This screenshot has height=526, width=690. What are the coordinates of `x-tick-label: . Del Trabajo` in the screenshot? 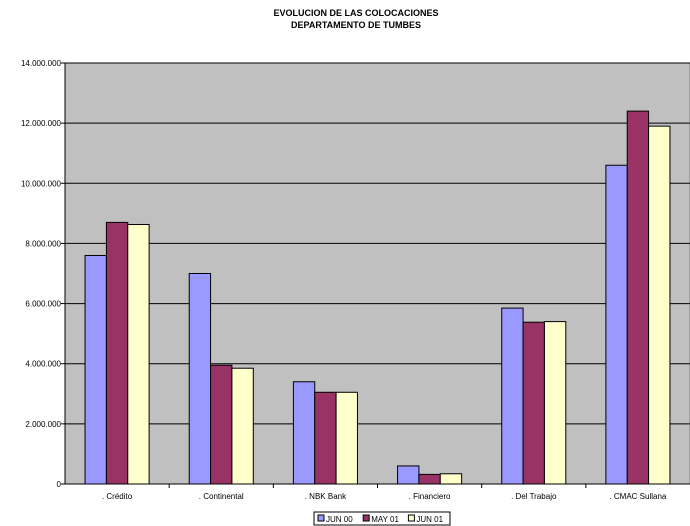 It's located at (534, 496).